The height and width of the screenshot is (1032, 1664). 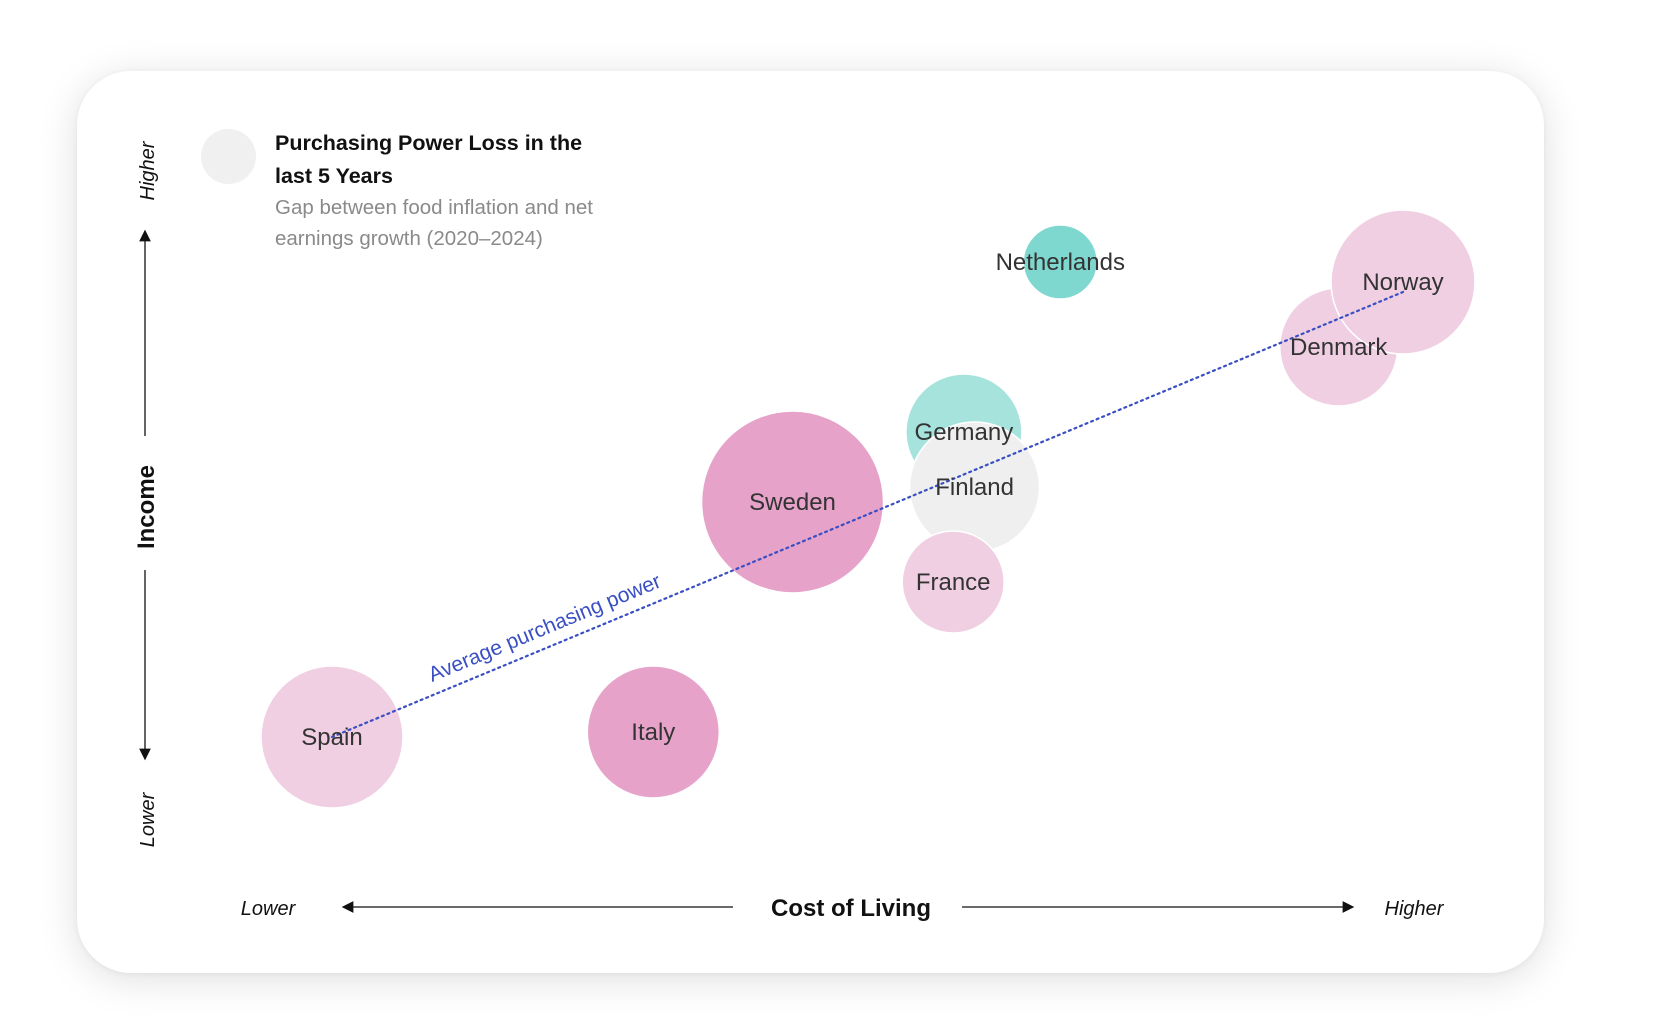 I want to click on y-axis-title: Income, so click(x=146, y=507).